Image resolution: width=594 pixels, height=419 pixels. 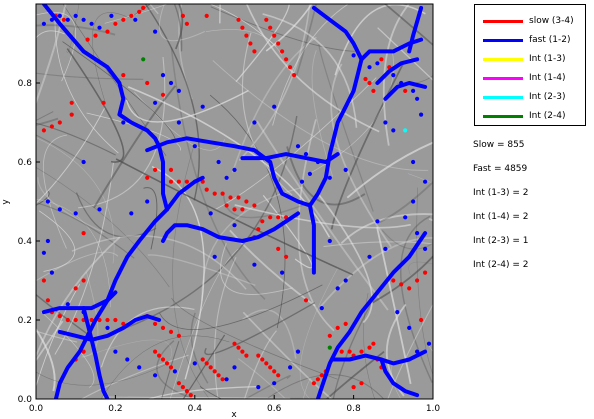 What do you see at coordinates (524, 59) in the screenshot?
I see `legend-entry: Int (1-3)` at bounding box center [524, 59].